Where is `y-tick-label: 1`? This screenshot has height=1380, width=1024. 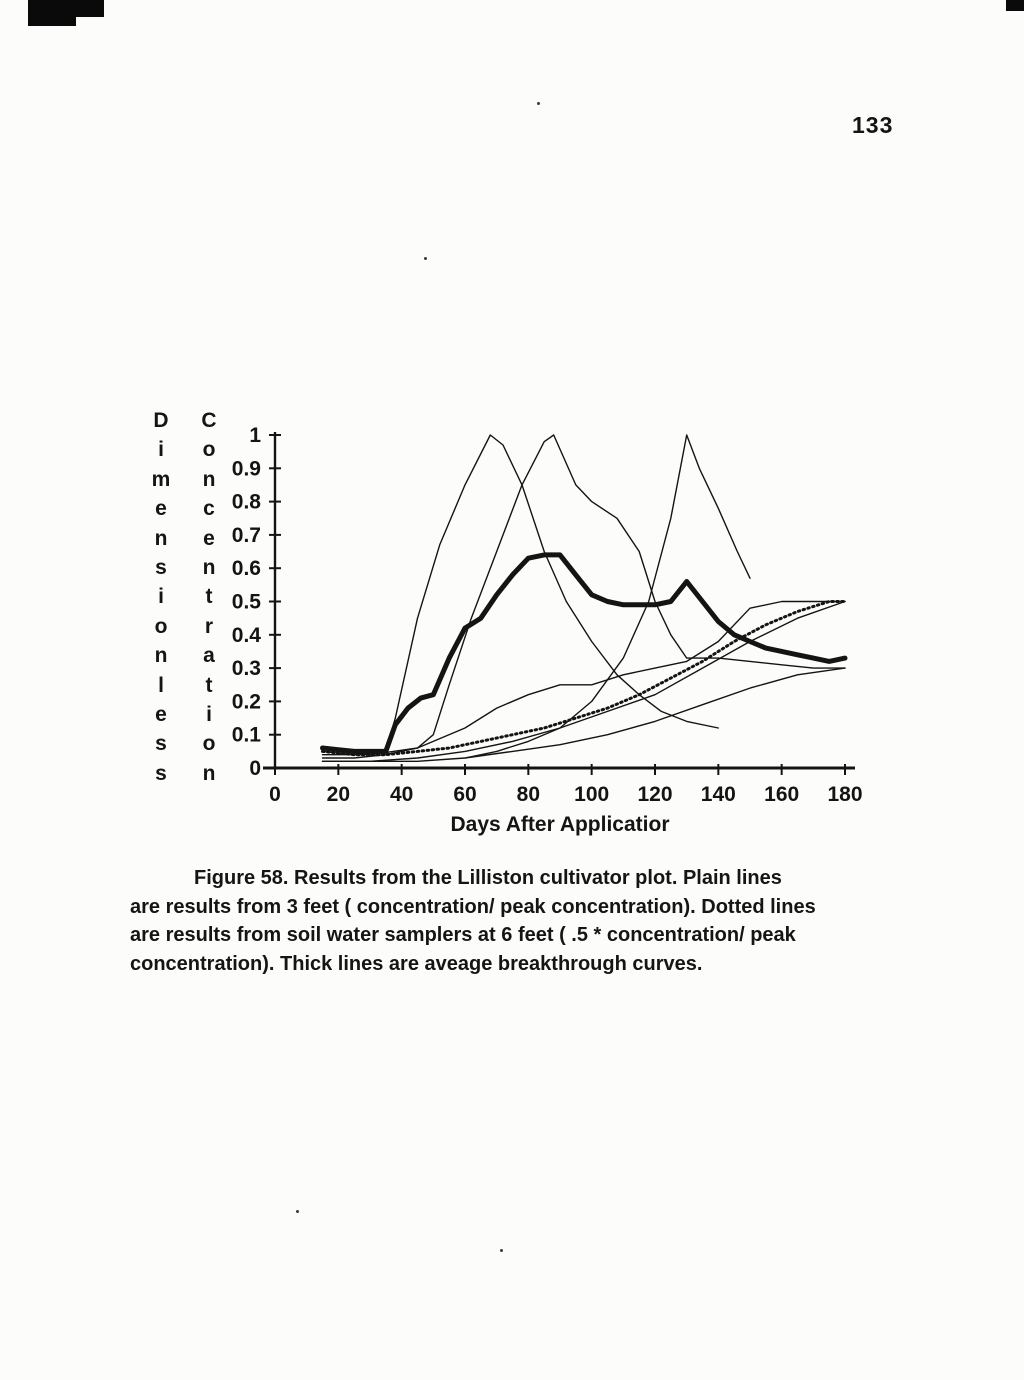
y-tick-label: 1 is located at coordinates (255, 435).